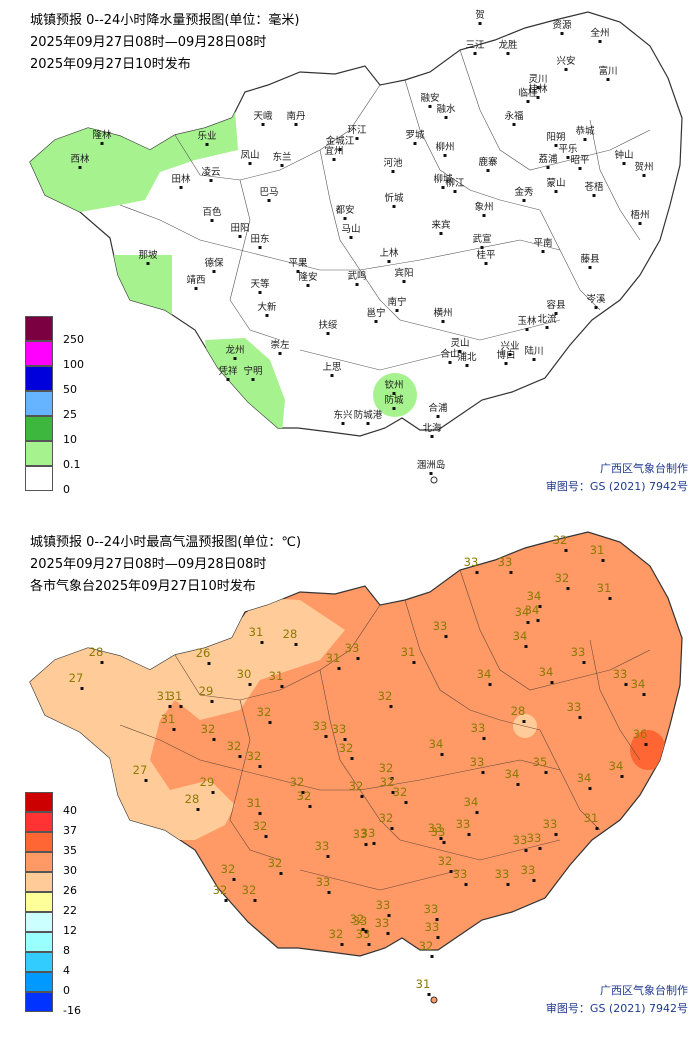 Image resolution: width=700 pixels, height=1040 pixels. I want to click on max-temp-value: 28, so click(96, 652).